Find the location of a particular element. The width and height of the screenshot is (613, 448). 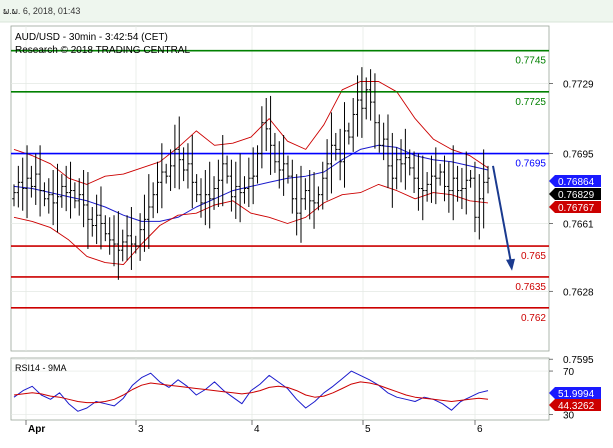

x-tick-label: 4 is located at coordinates (257, 429).